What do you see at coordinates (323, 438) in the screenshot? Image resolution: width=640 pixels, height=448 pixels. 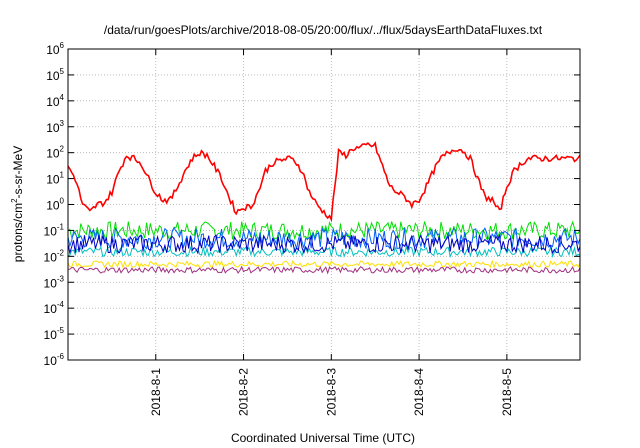 I see `x-axis-label: Coordinated Universal Time (UTC)` at bounding box center [323, 438].